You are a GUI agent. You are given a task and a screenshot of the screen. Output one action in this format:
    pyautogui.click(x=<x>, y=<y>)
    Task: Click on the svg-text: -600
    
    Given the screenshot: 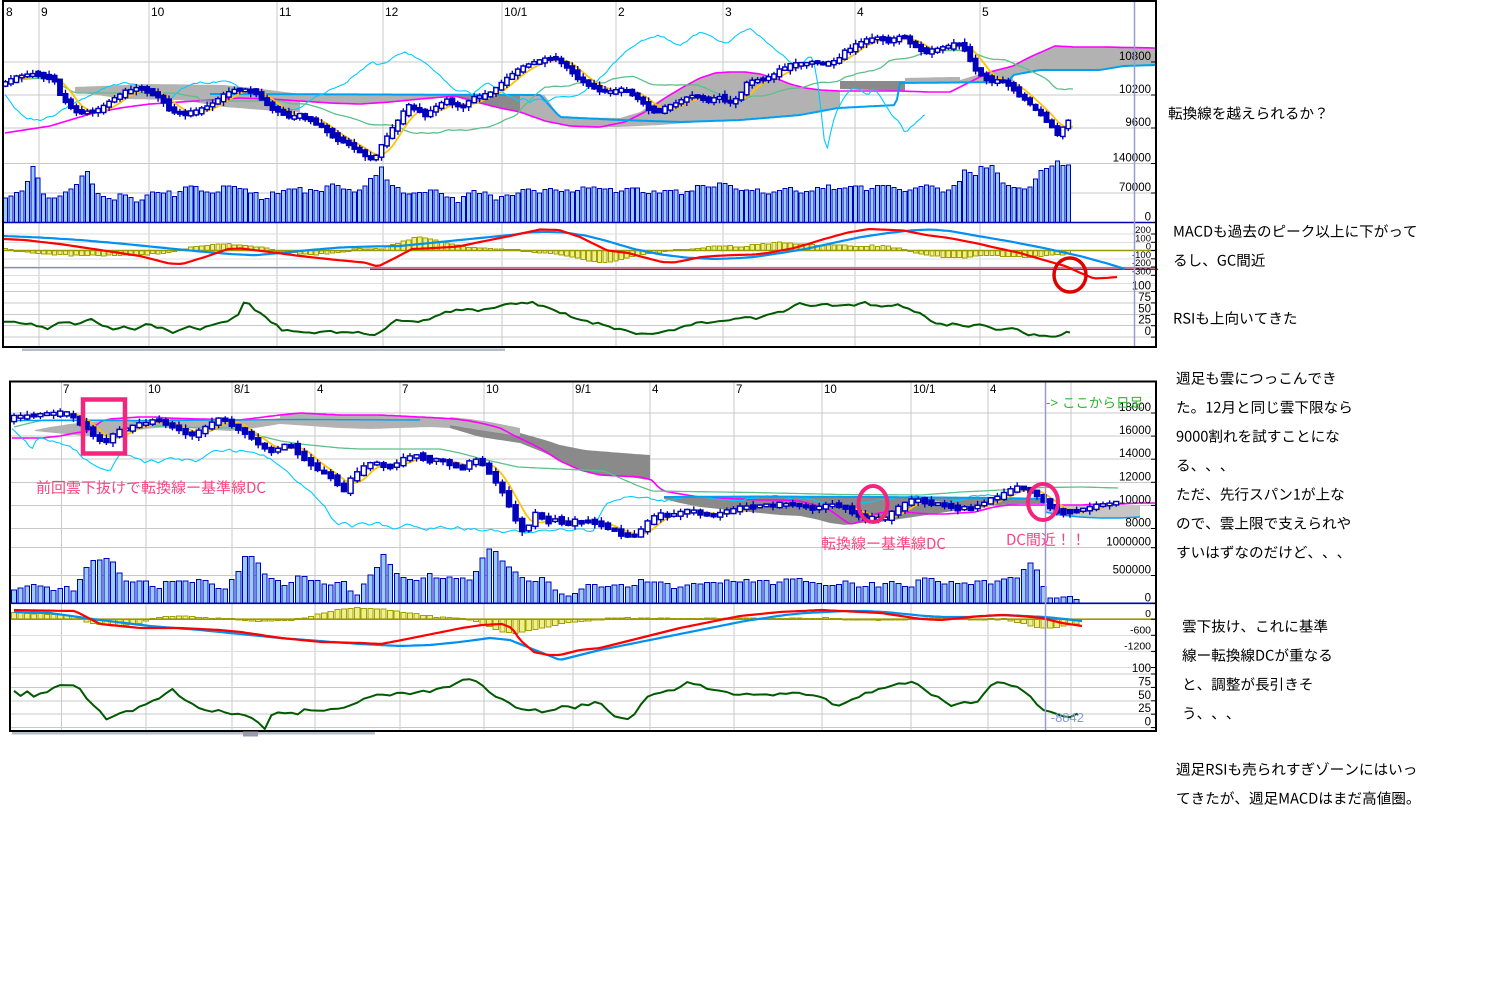 What is the action you would take?
    pyautogui.click(x=1140, y=630)
    